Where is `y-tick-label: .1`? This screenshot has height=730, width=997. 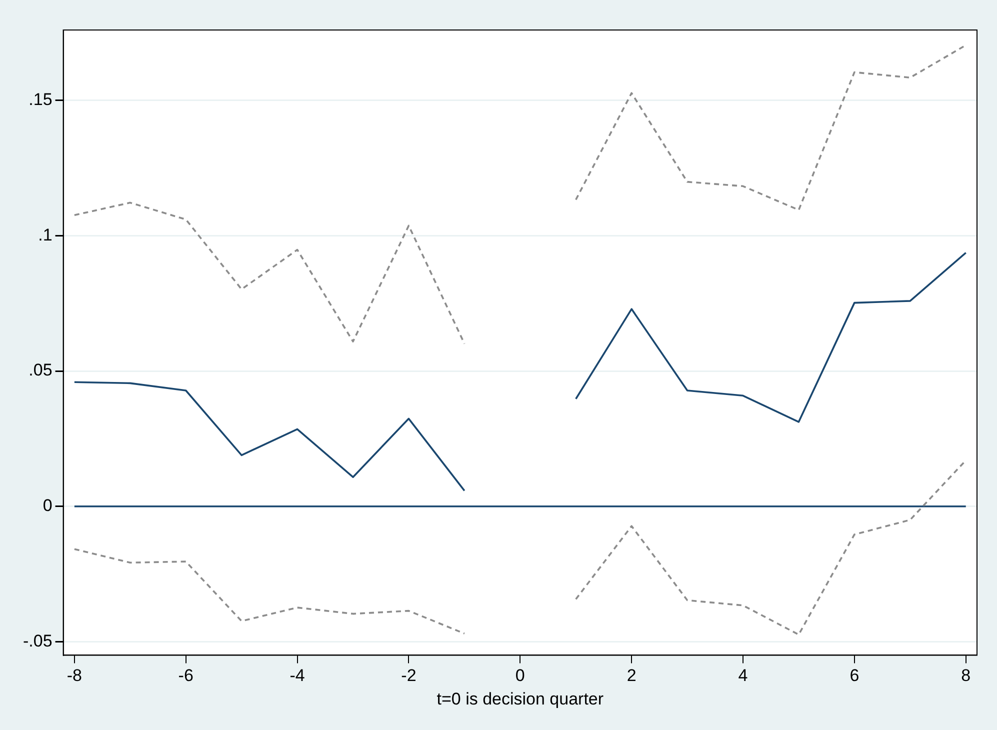
y-tick-label: .1 is located at coordinates (45, 234).